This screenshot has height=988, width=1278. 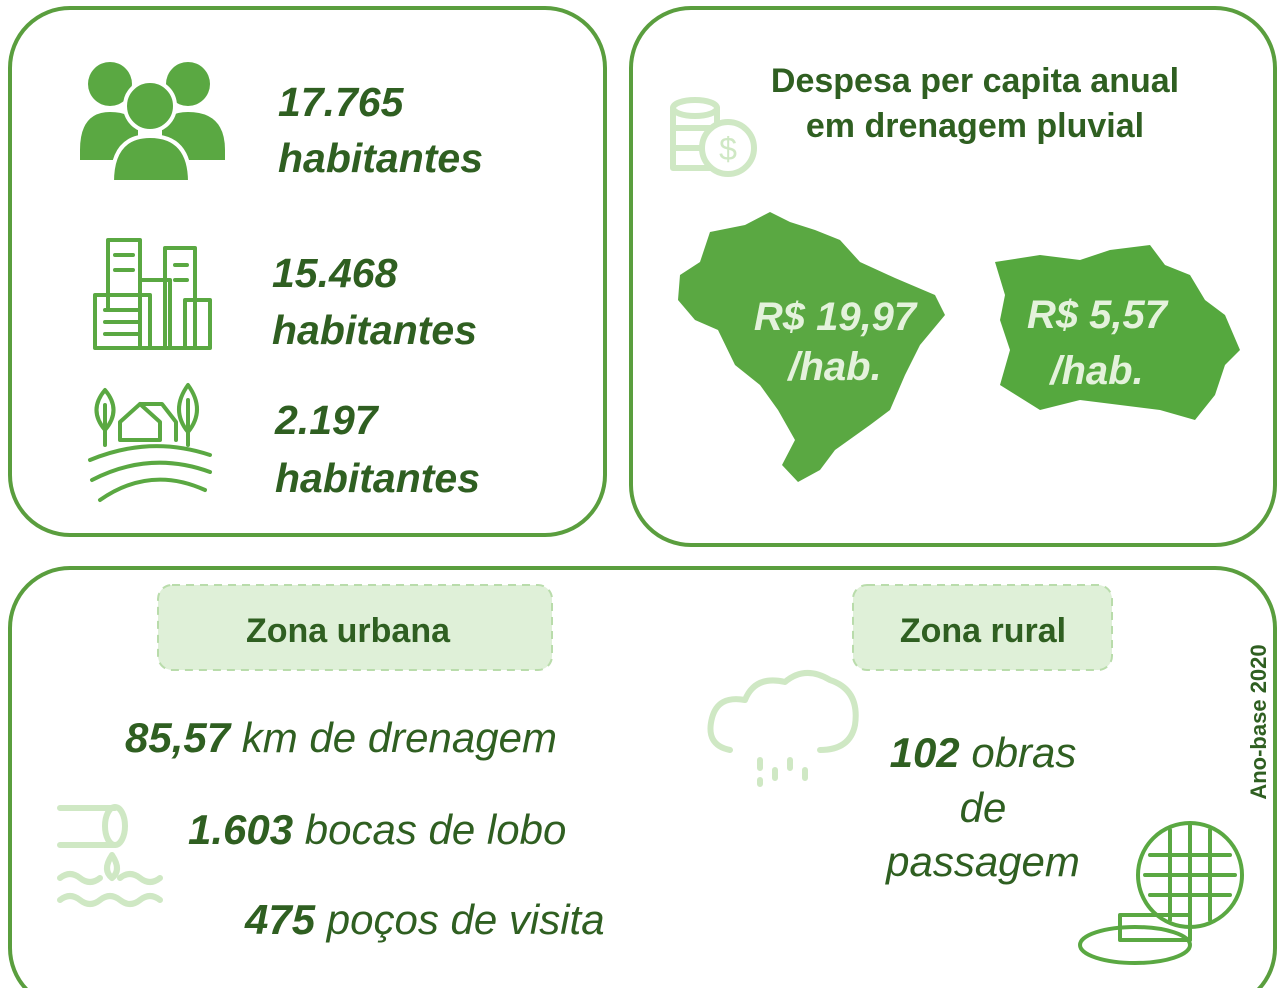 I want to click on cloud-icon, so click(x=783, y=728).